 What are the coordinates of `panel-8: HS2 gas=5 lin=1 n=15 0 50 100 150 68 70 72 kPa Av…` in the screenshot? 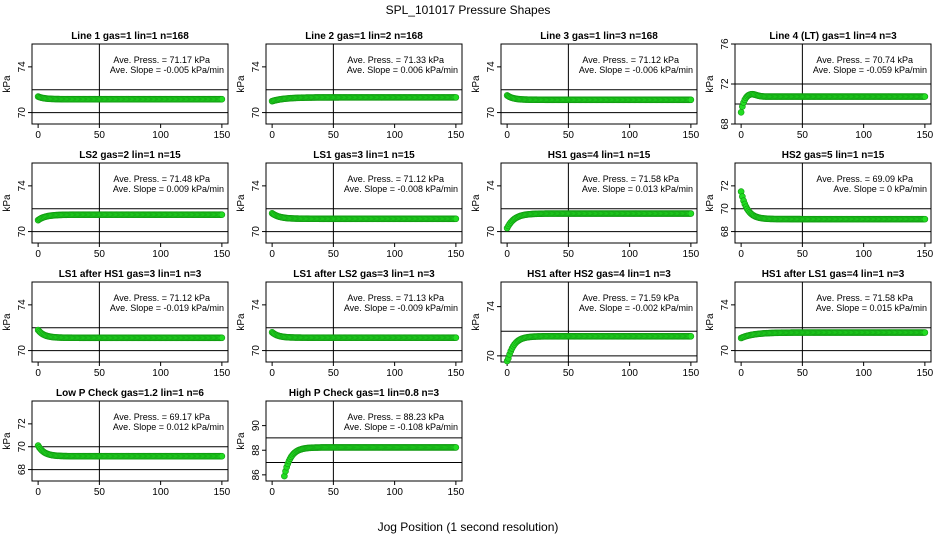 It's located at (819, 205).